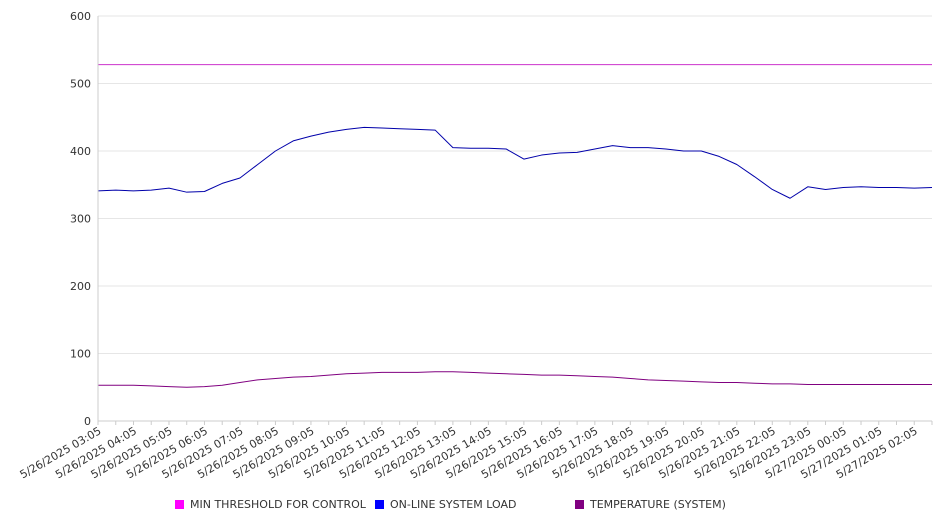 This screenshot has height=526, width=946. Describe the element at coordinates (179, 504) in the screenshot. I see `legend-swatch-min-threshold` at that location.